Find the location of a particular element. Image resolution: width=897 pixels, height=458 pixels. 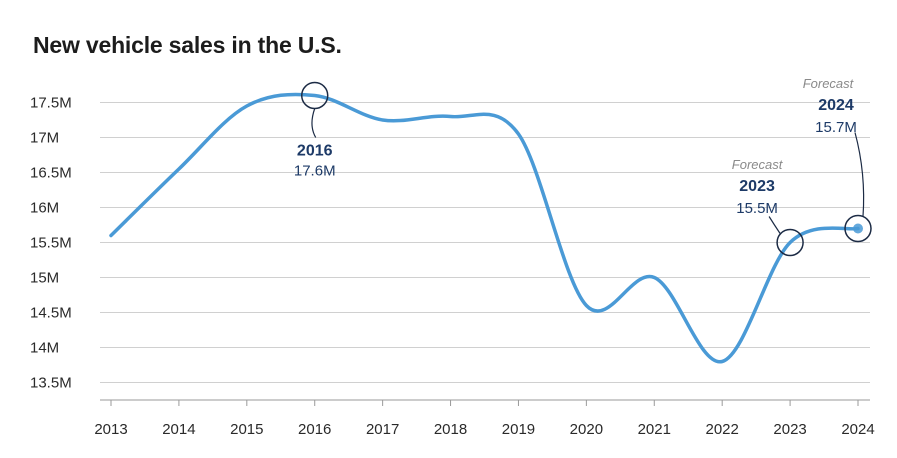

y-tick-label: 16M is located at coordinates (44, 208).